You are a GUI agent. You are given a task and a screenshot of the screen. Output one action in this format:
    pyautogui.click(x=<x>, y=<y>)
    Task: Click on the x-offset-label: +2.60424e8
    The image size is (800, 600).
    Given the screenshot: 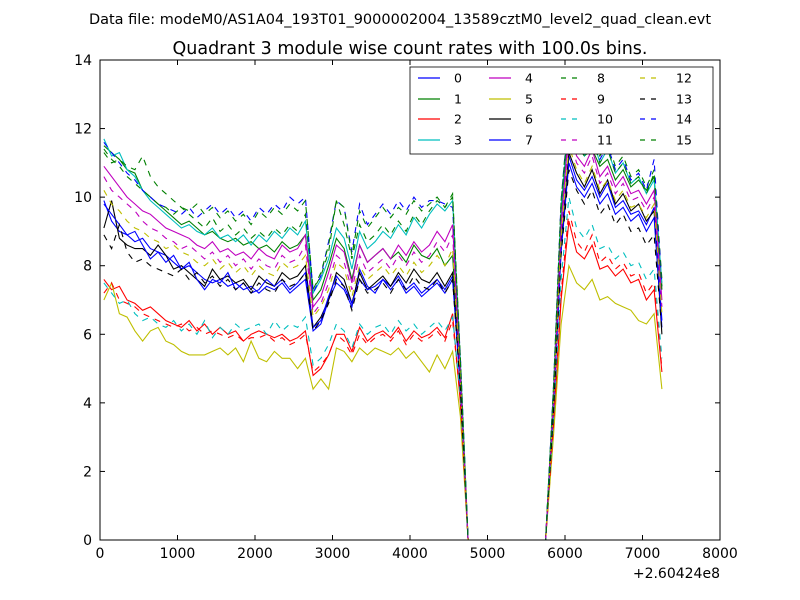 What is the action you would take?
    pyautogui.click(x=676, y=574)
    